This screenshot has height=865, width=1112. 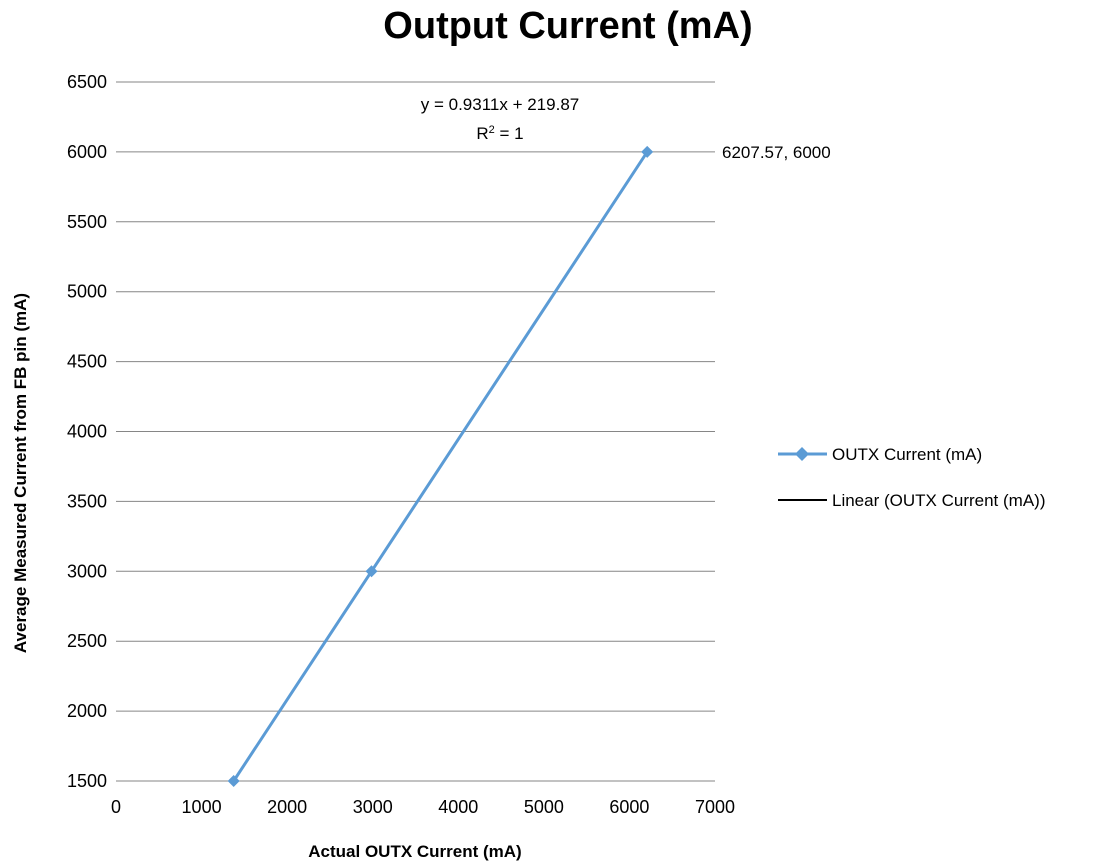 What do you see at coordinates (567, 26) in the screenshot?
I see `chart-title: Output Current (mA)` at bounding box center [567, 26].